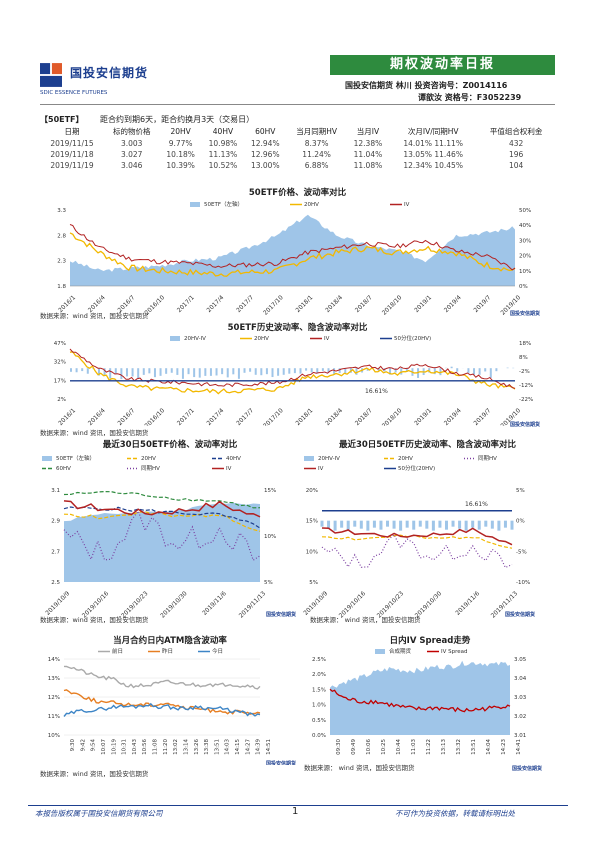  I want to click on tick-label: 09:49, so click(354, 747).